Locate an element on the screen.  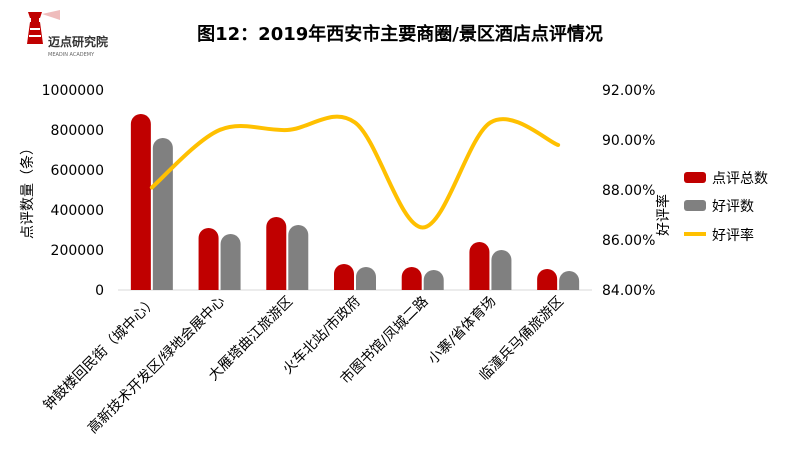
y-tick-label: 600000 is located at coordinates (77, 171).